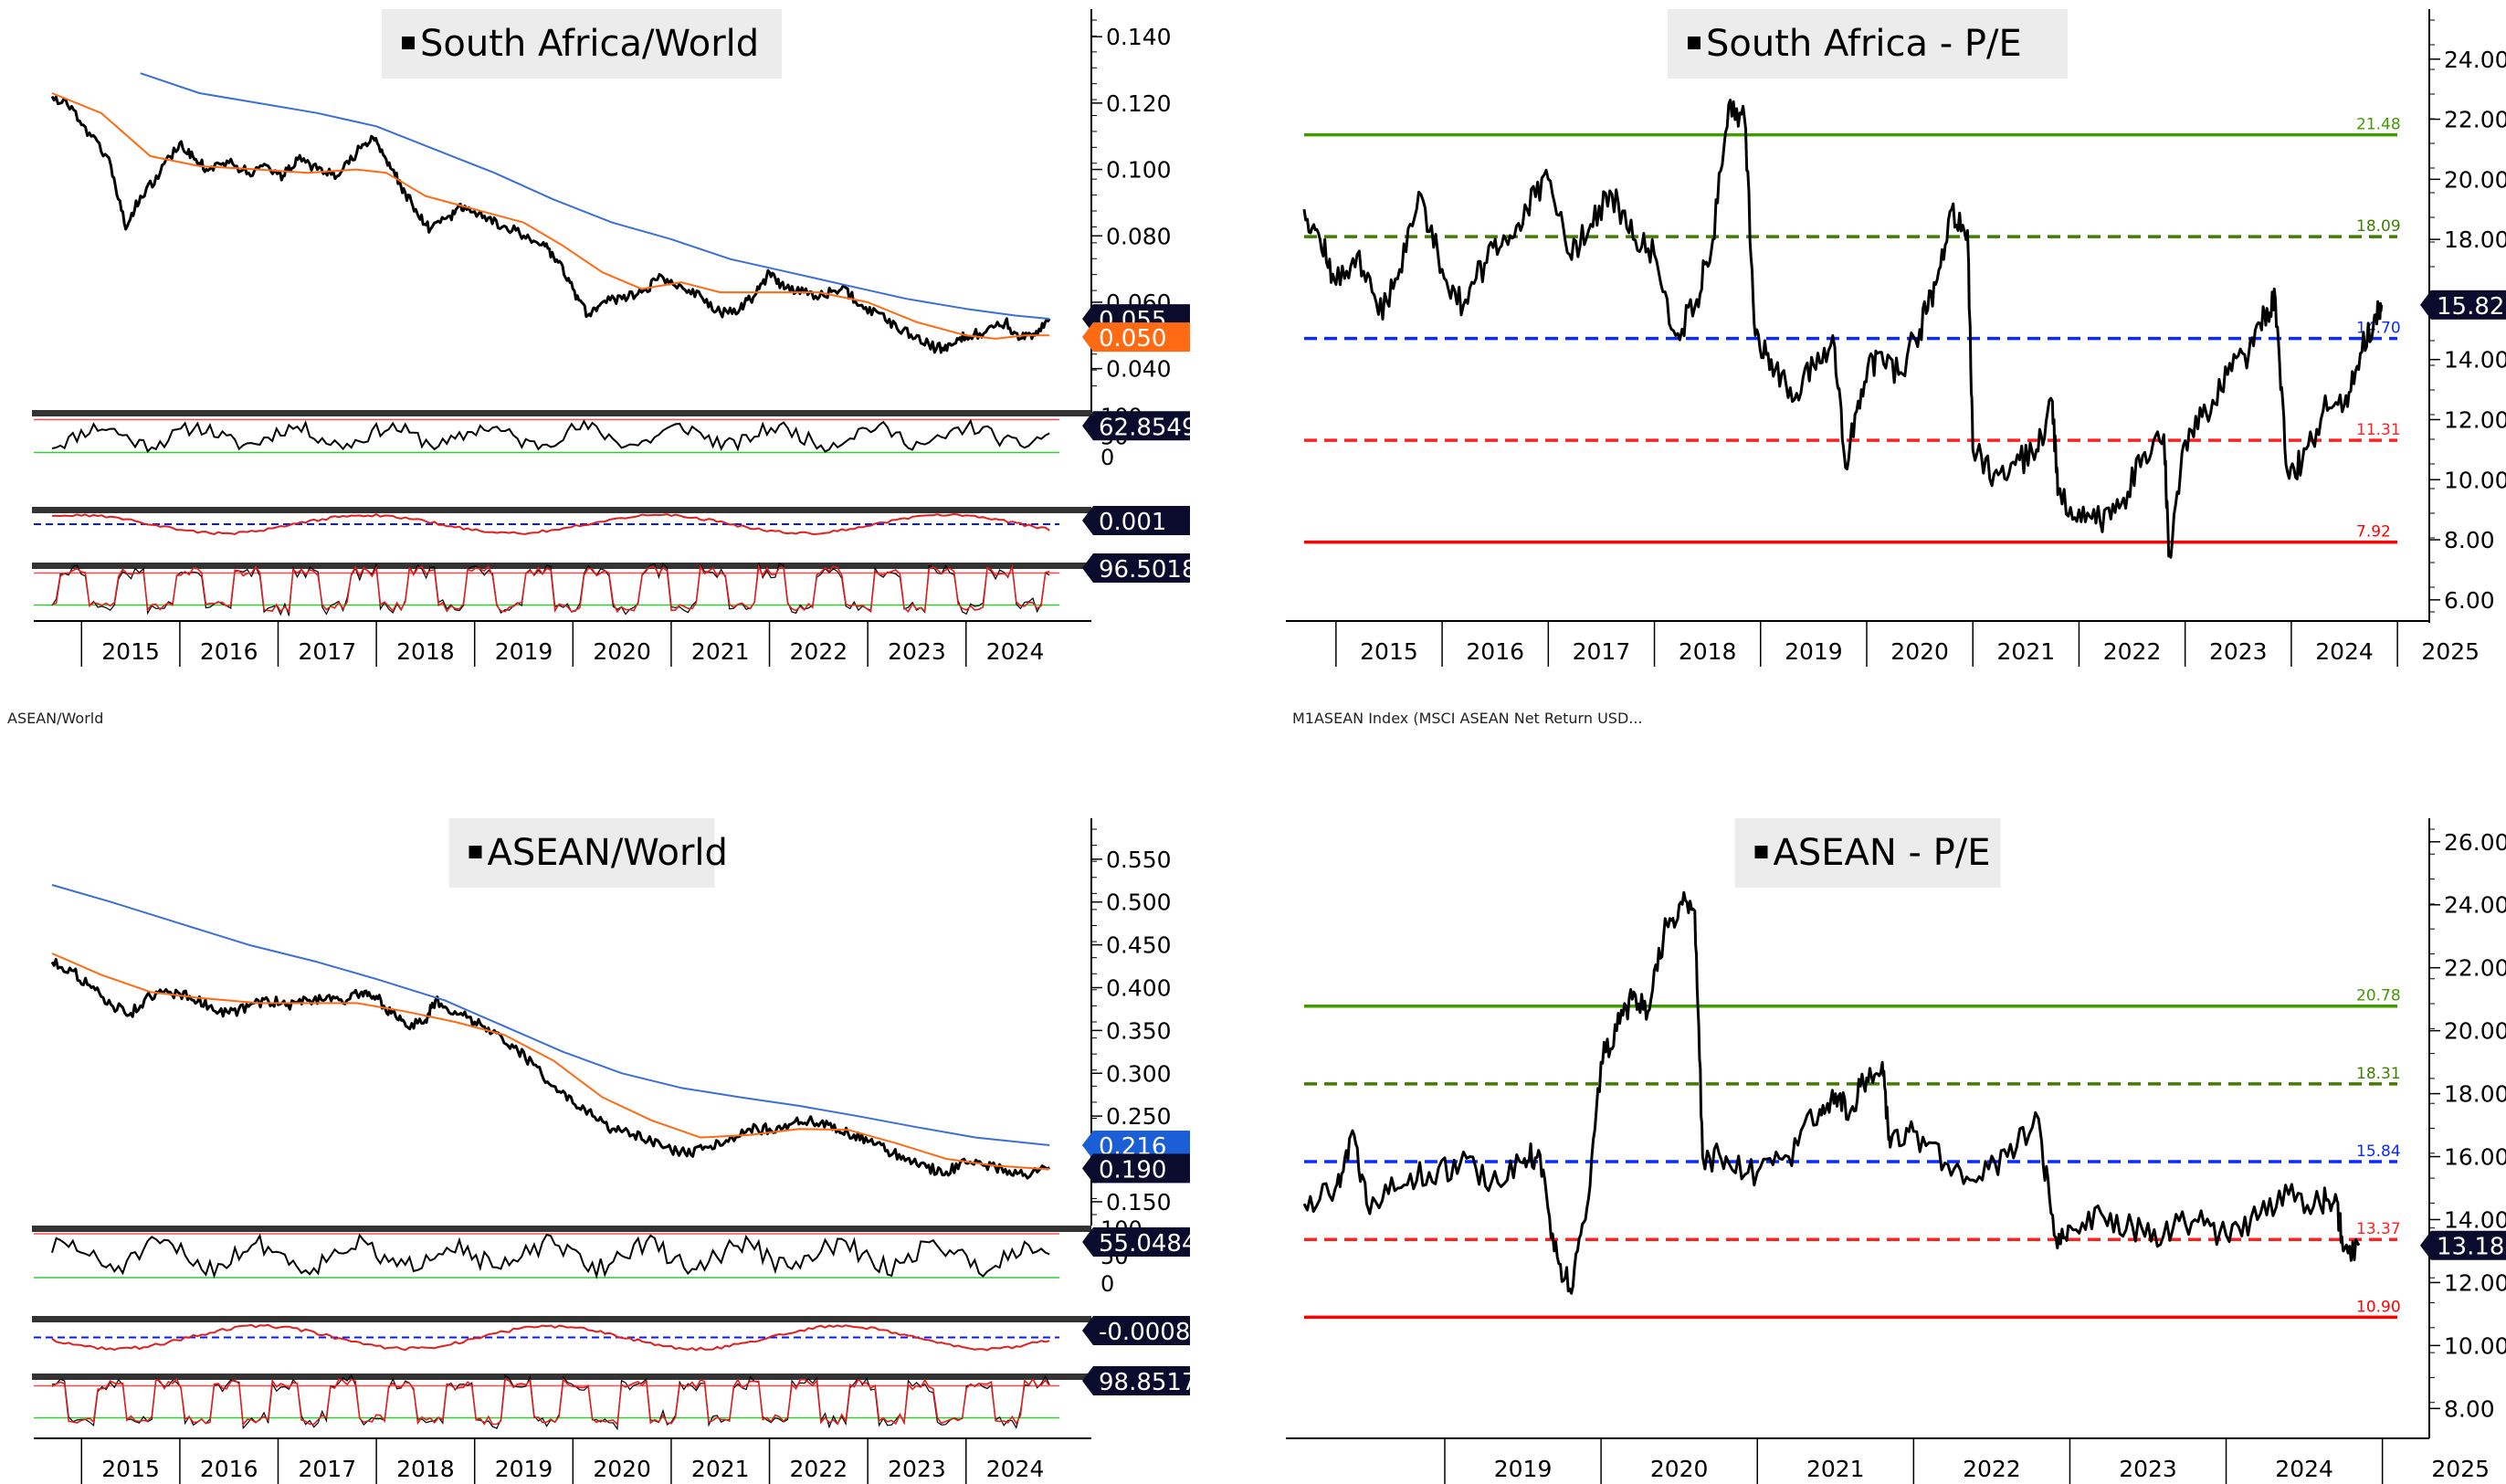 Image resolution: width=2506 pixels, height=1484 pixels. I want to click on last-value-label: 0.190, so click(1136, 1168).